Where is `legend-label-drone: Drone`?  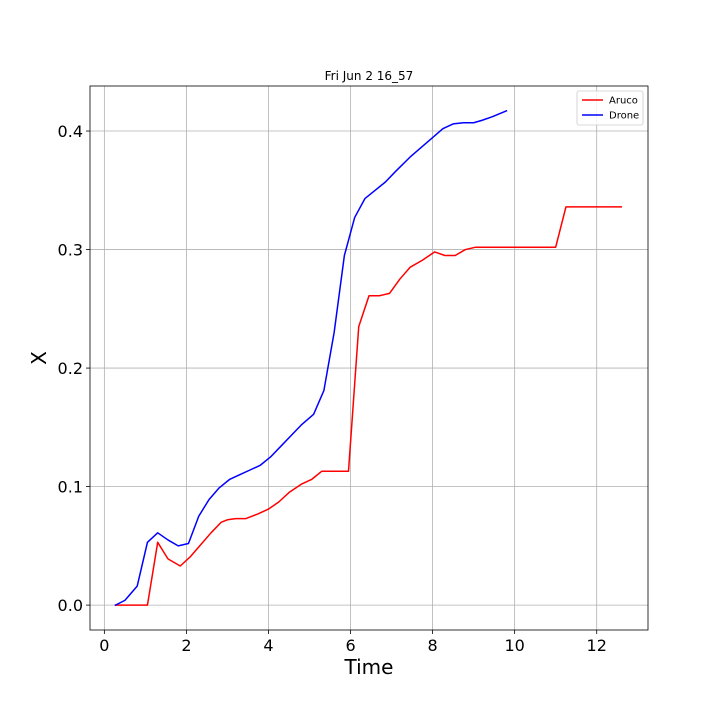 legend-label-drone: Drone is located at coordinates (624, 116).